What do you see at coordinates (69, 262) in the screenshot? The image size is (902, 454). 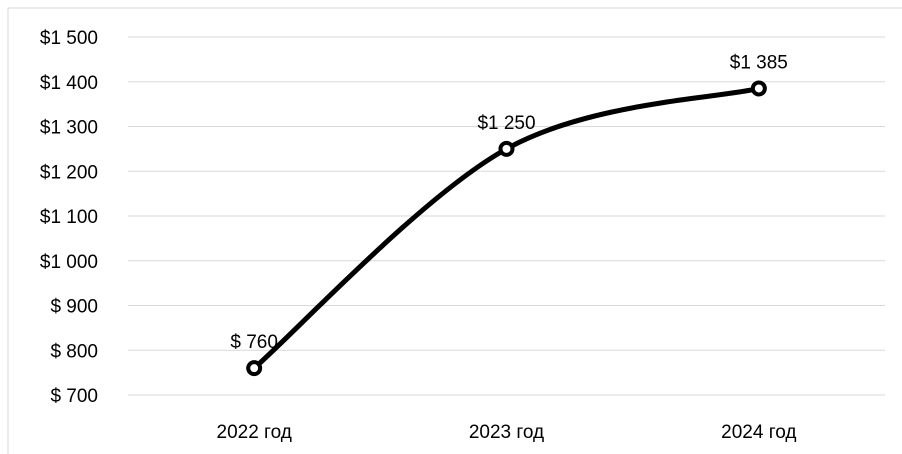 I see `y-tick-label: $1 000` at bounding box center [69, 262].